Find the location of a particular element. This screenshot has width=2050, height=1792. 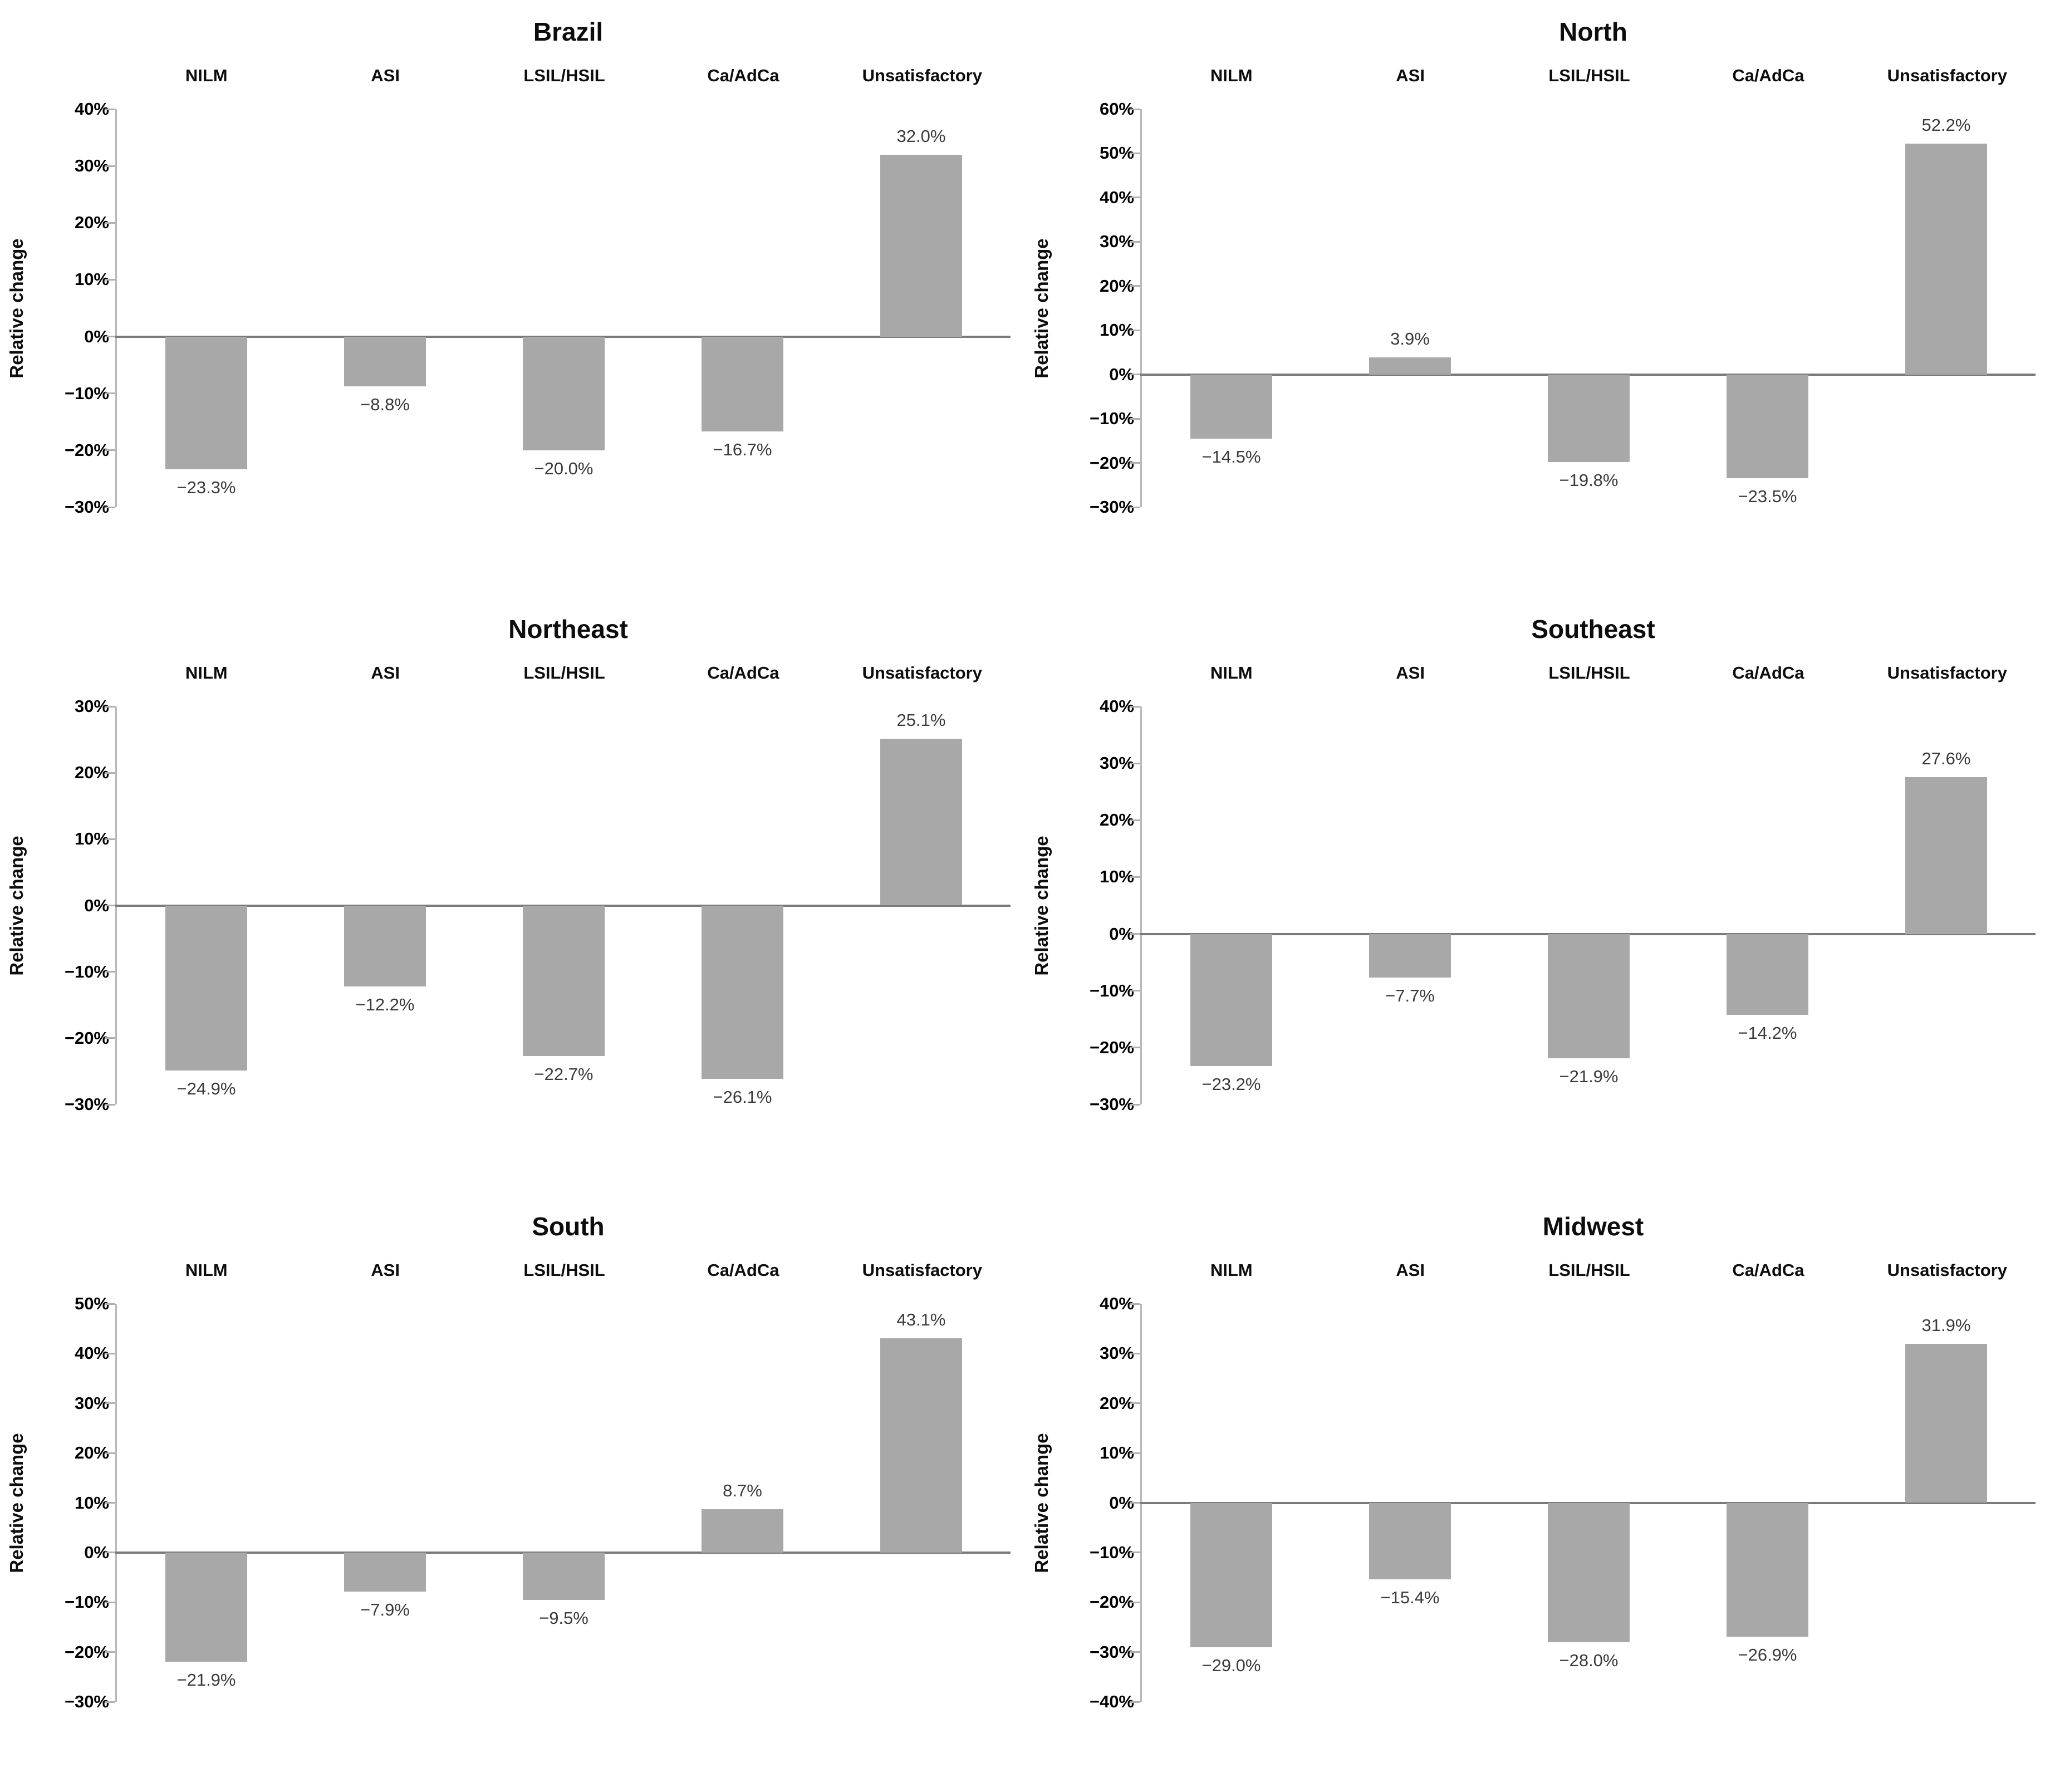

chart-title: Midwest is located at coordinates (1593, 1226).